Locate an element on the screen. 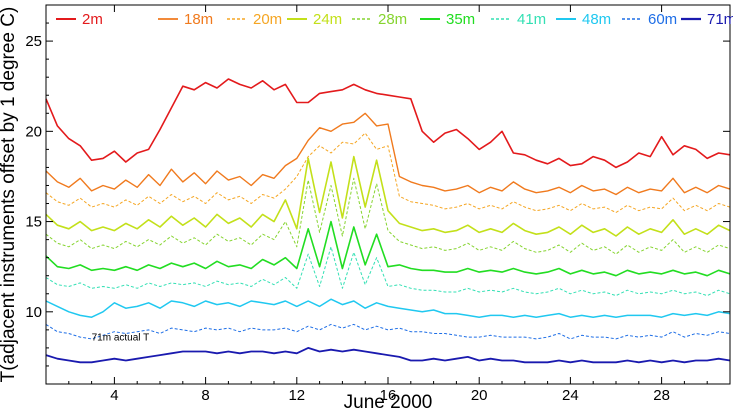 The height and width of the screenshot is (414, 733). legend-label-28m: 28m is located at coordinates (392, 19).